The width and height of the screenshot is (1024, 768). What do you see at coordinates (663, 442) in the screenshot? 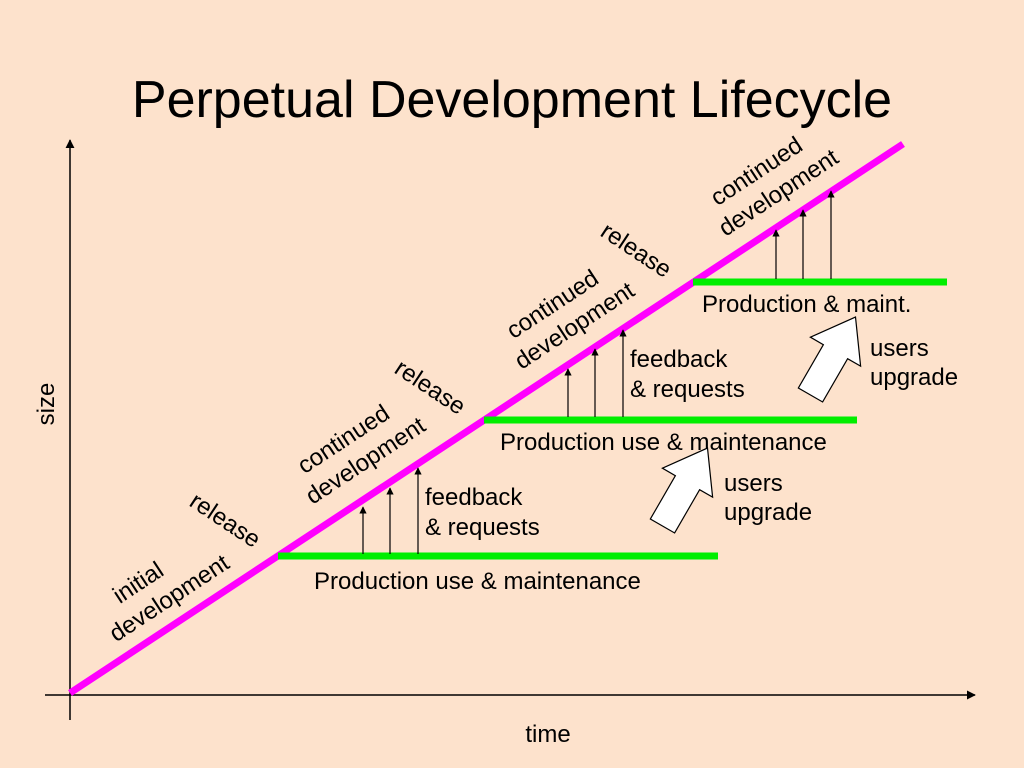
I see `production-label-2: Production use & maintenance` at bounding box center [663, 442].